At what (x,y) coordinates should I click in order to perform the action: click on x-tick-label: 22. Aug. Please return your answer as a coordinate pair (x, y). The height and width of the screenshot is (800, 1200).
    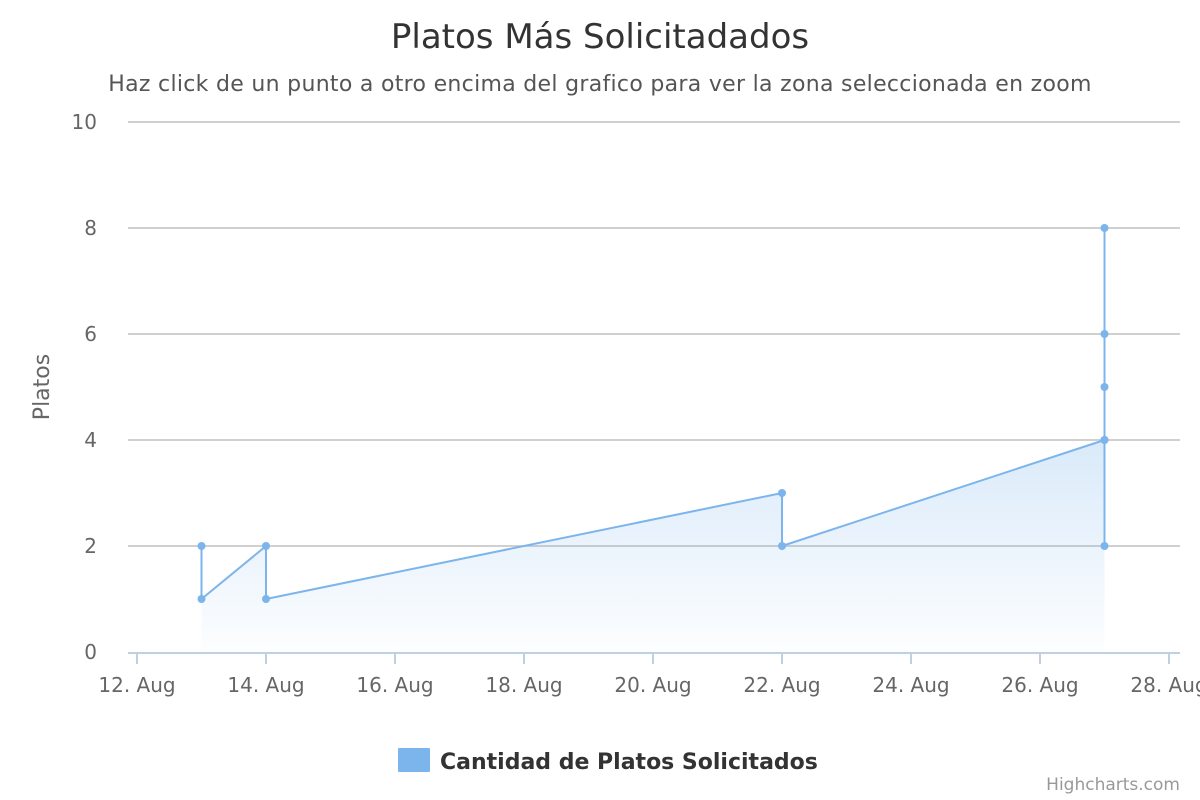
    Looking at the image, I should click on (781, 685).